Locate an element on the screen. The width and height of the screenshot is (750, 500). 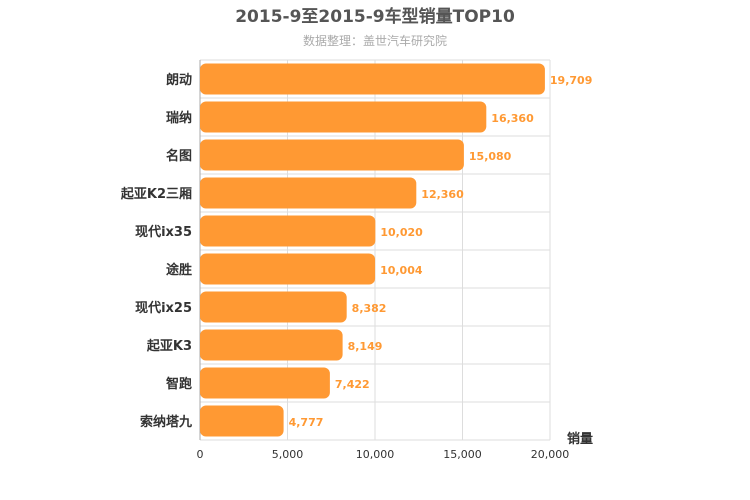
value-label: 10,004 is located at coordinates (401, 270).